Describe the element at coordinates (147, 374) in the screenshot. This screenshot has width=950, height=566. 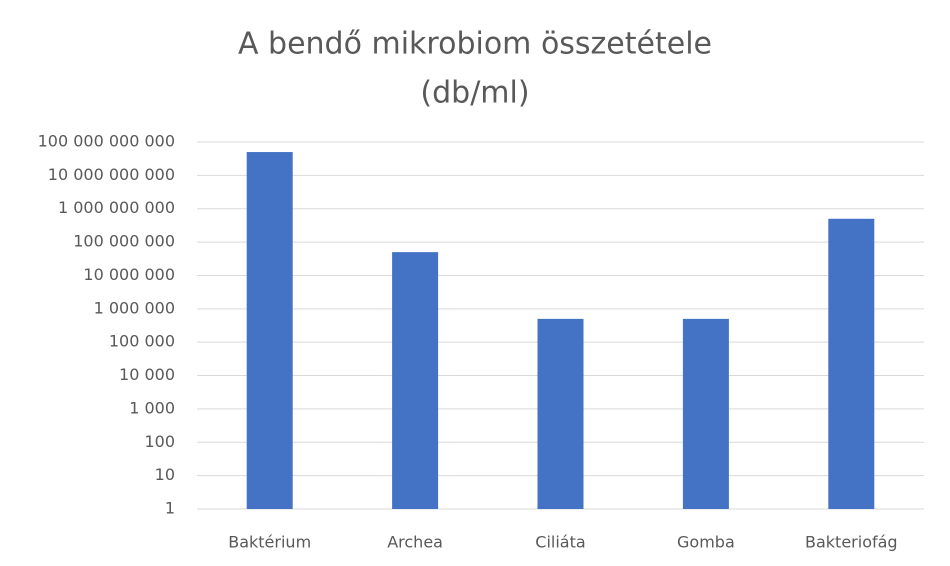
I see `y-tick-label: 10 000` at that location.